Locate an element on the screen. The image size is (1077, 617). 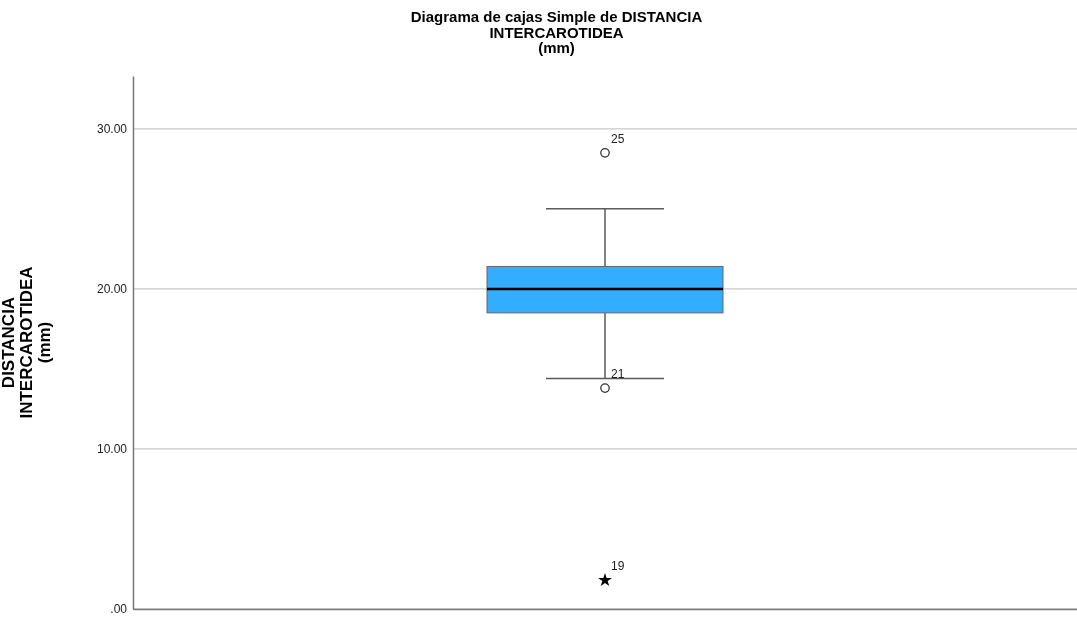
annotation: 21 is located at coordinates (618, 374).